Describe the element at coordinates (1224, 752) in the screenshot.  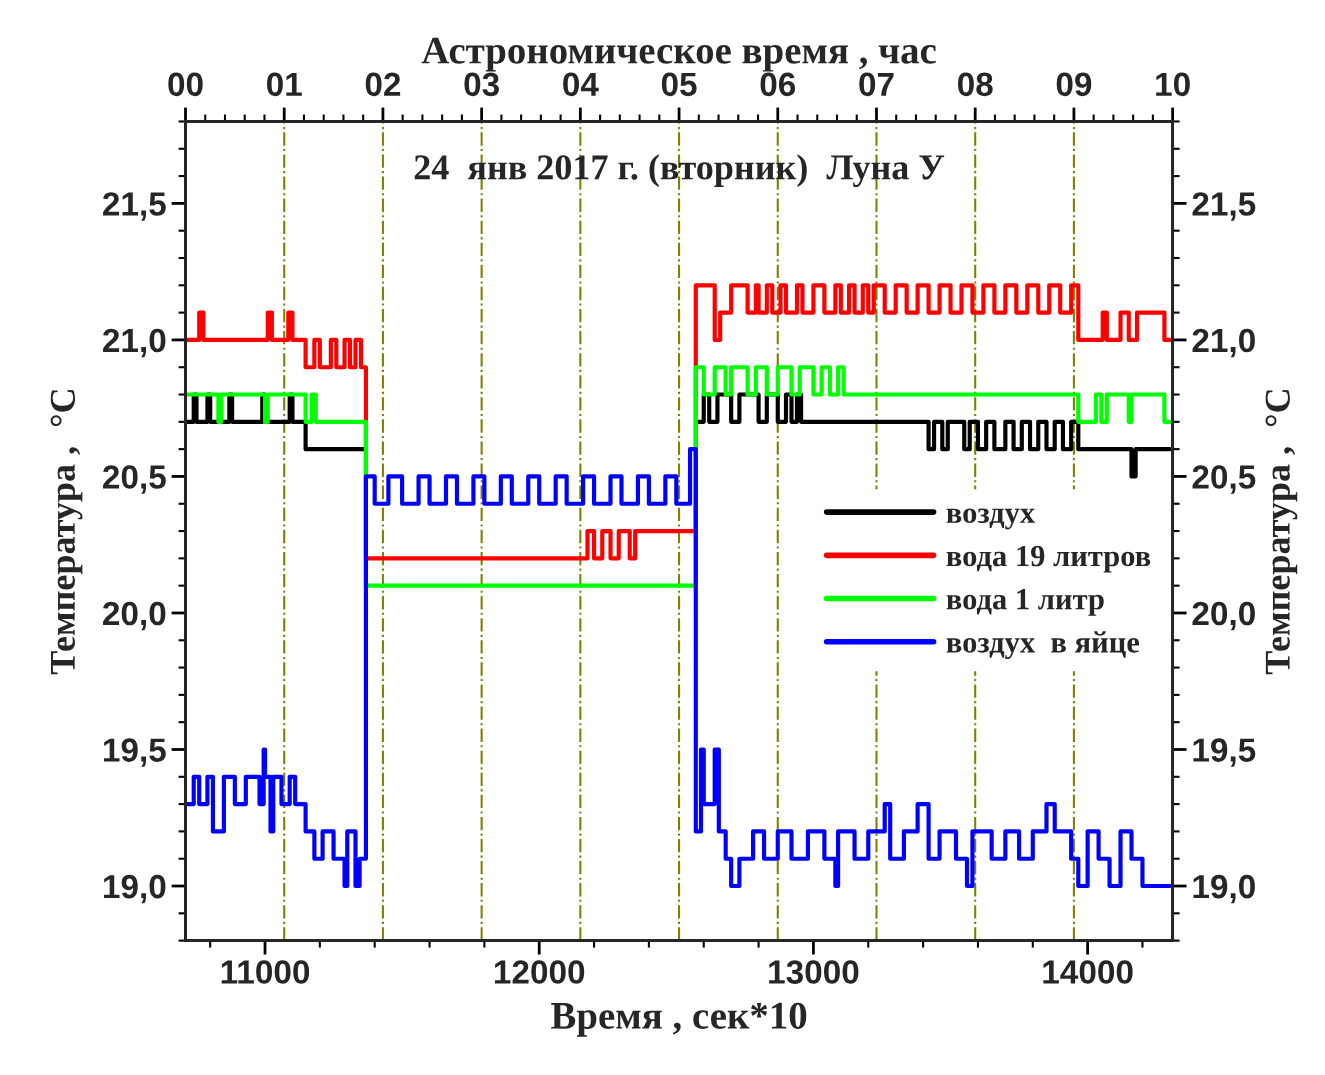
I see `y2-tick-label: 19,5` at that location.